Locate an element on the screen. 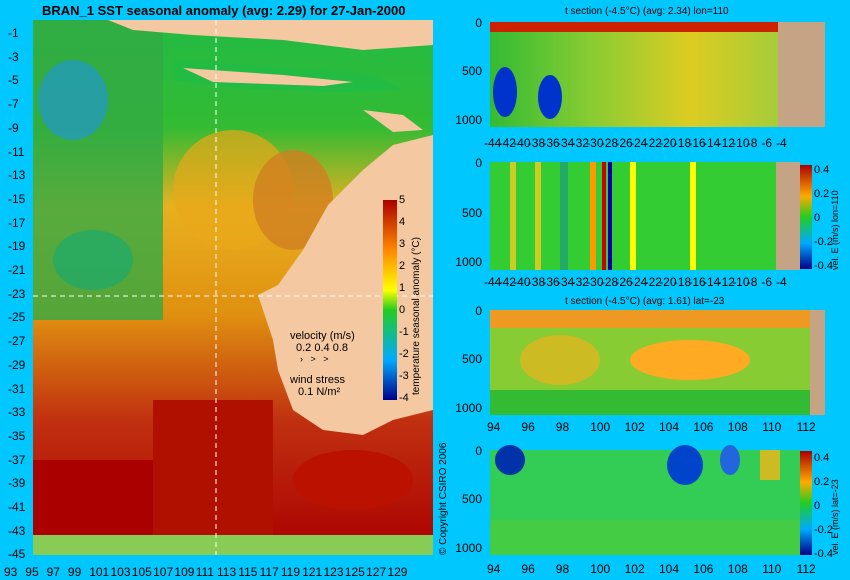  lat-tick-label: -25 is located at coordinates (17, 317).